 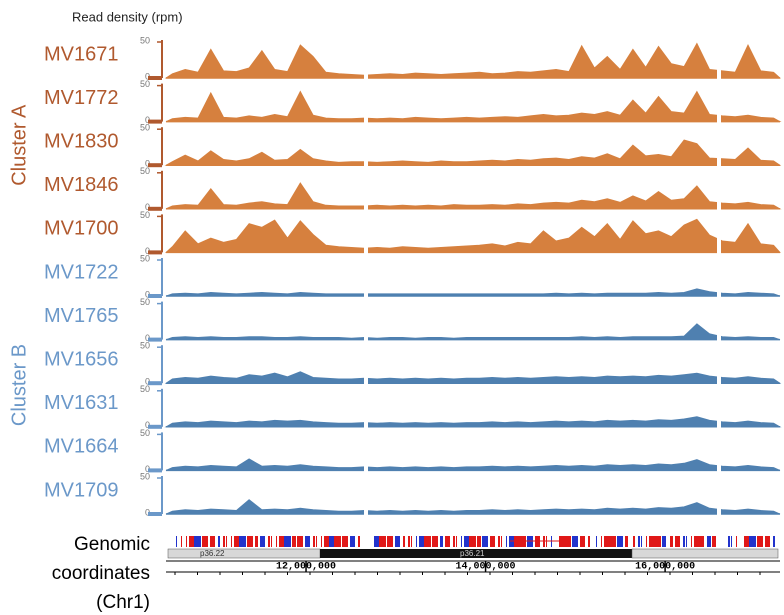 What do you see at coordinates (81, 403) in the screenshot?
I see `track-label: MV1631` at bounding box center [81, 403].